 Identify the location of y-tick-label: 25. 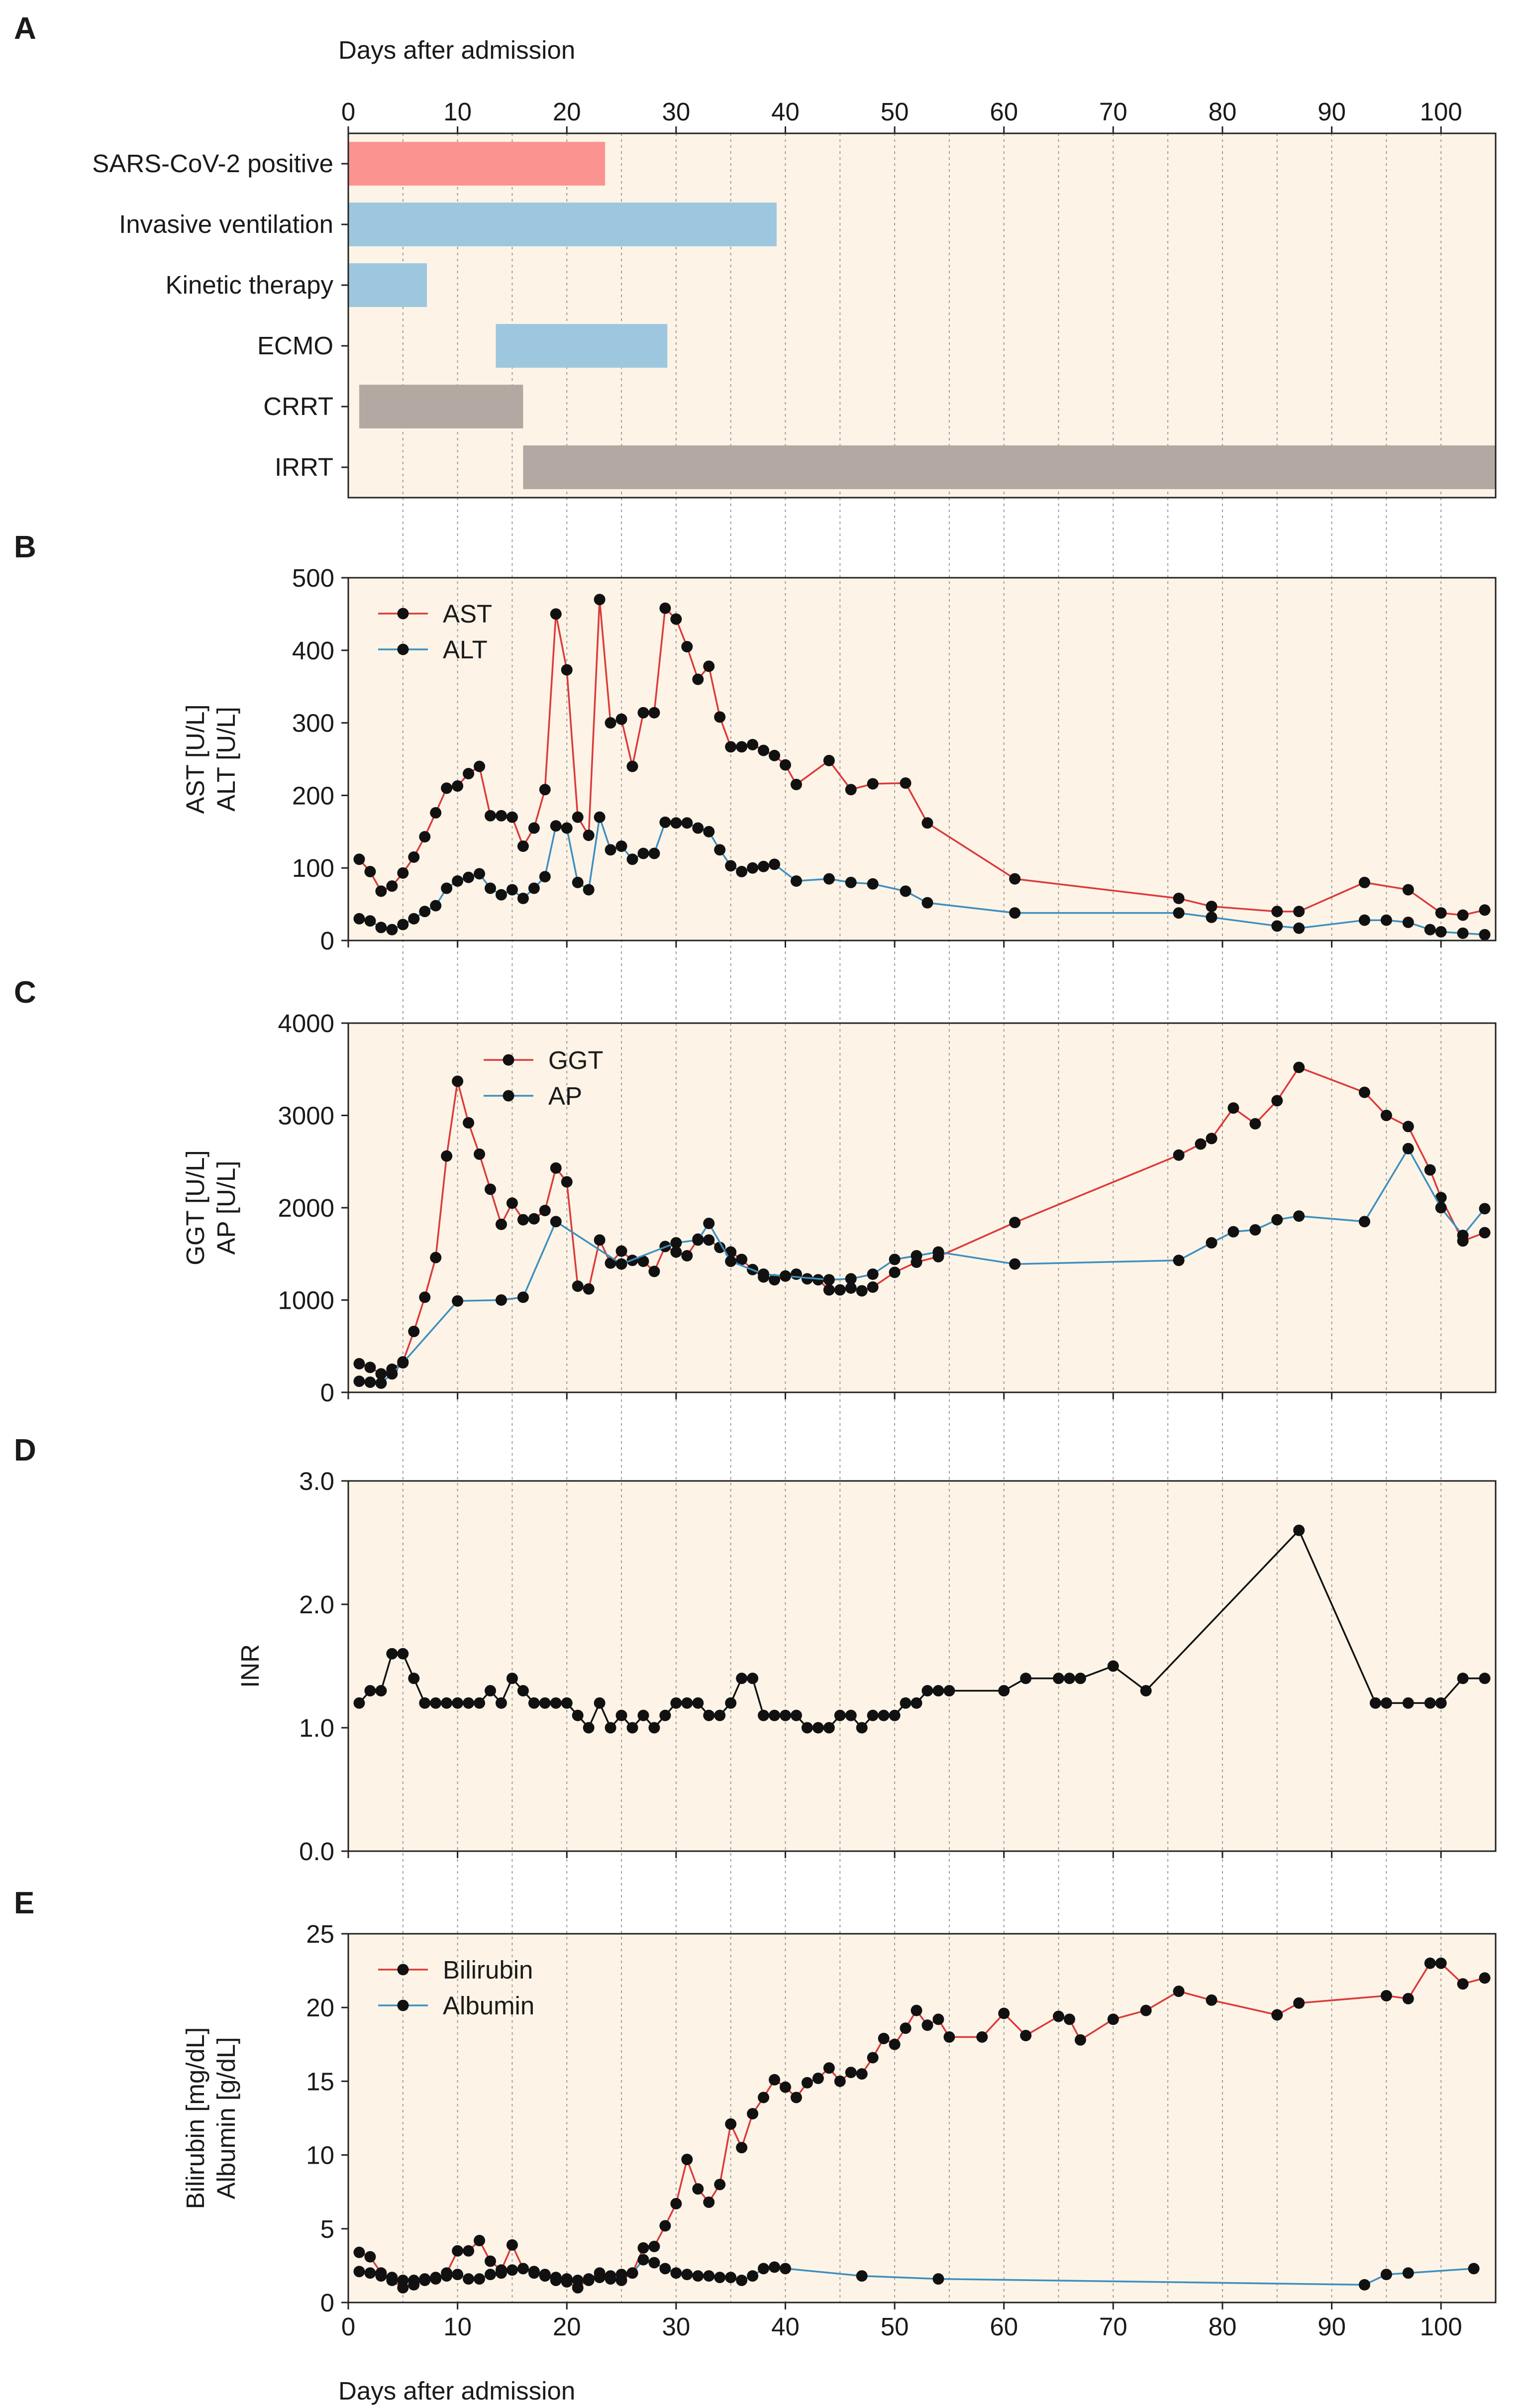
(320, 1934).